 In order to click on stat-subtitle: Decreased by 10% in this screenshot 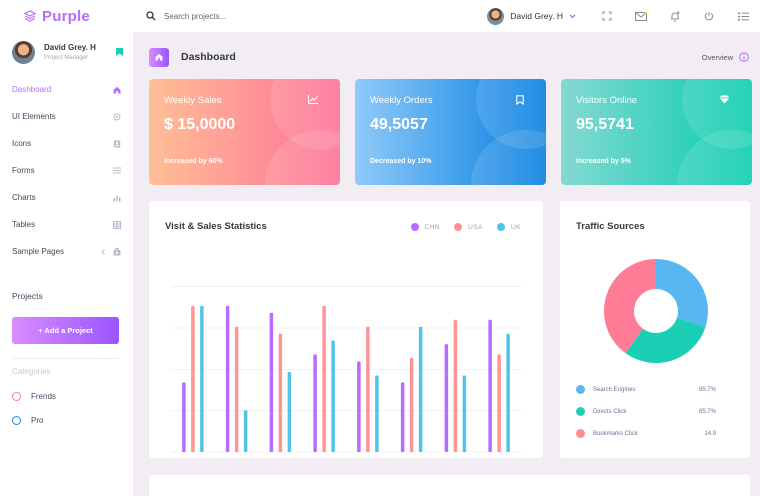, I will do `click(401, 161)`.